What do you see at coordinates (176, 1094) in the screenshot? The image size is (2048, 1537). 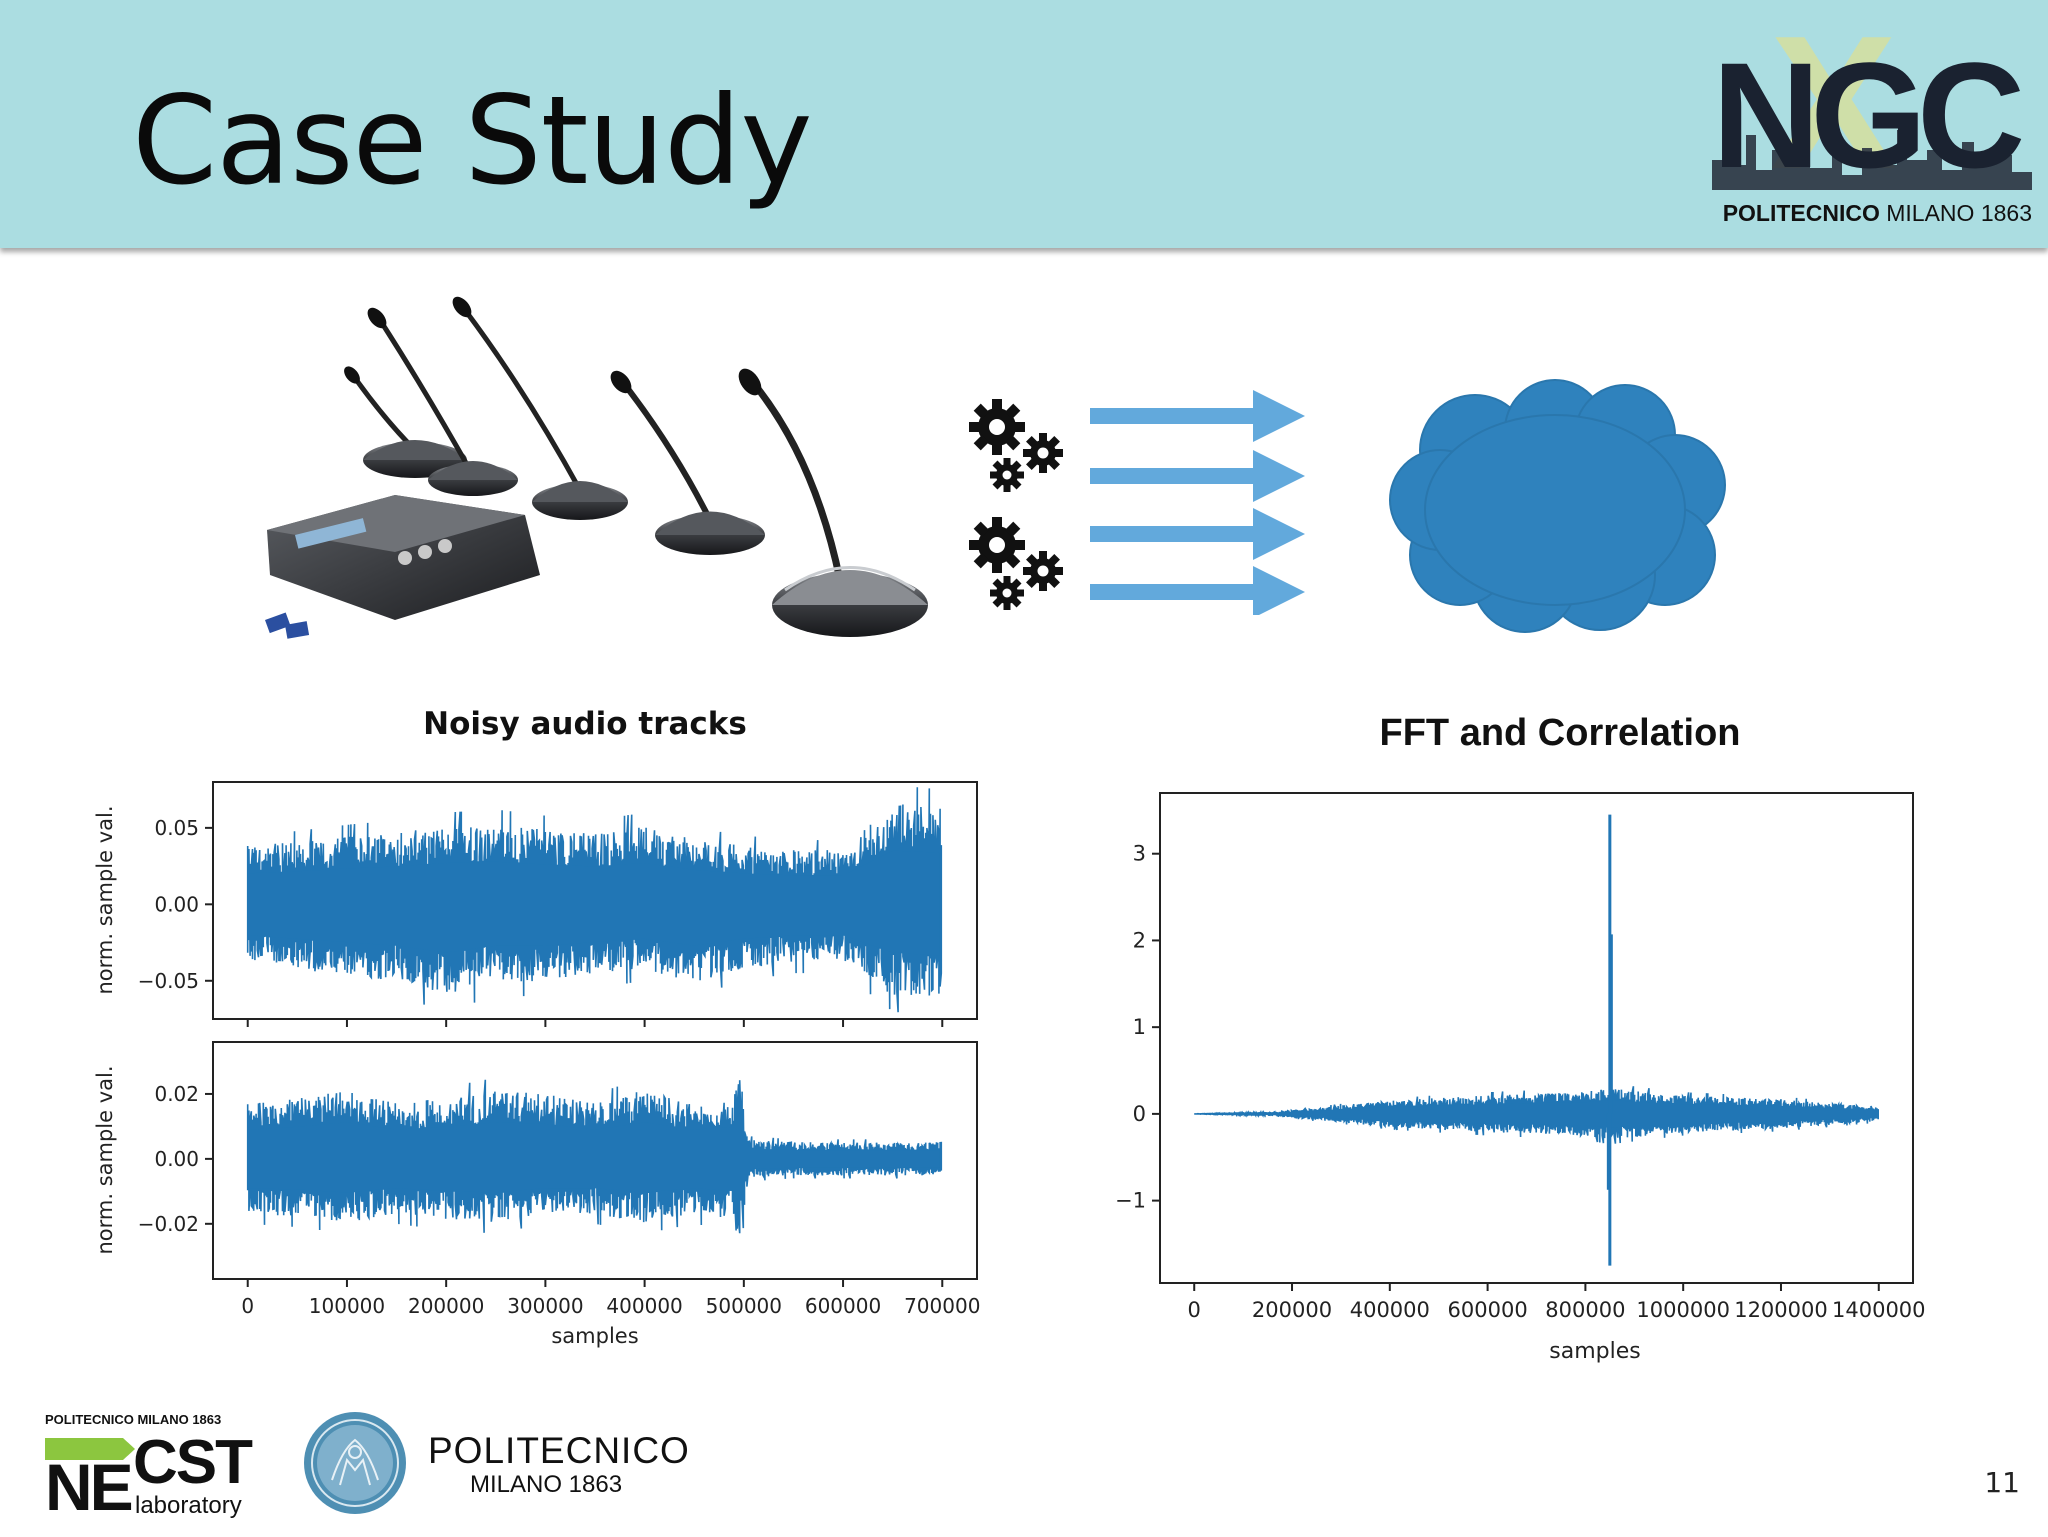 I see `y-tick-label: 0.02` at bounding box center [176, 1094].